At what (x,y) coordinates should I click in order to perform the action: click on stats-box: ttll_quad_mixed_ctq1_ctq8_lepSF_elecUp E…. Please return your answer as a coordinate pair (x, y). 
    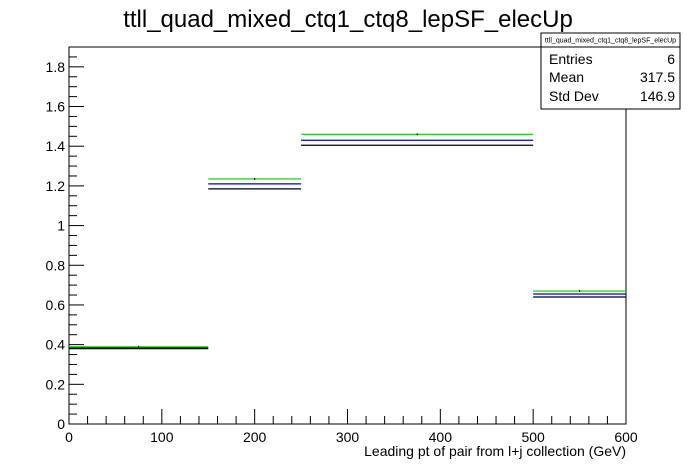
    Looking at the image, I should click on (610, 71).